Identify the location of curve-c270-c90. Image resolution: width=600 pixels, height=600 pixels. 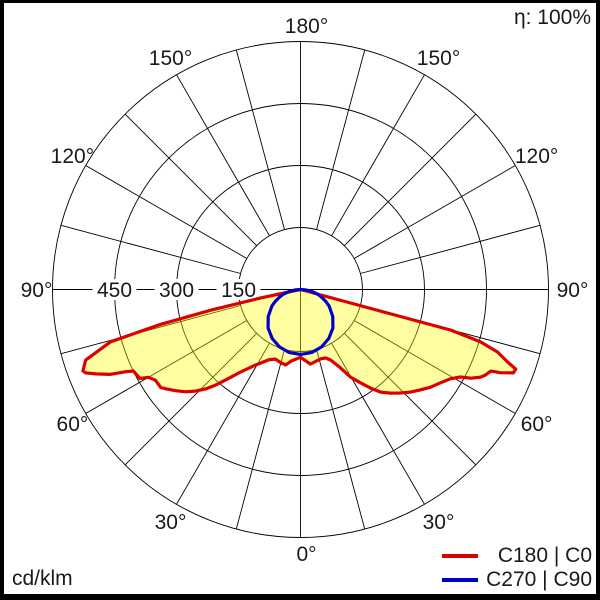
(300, 321).